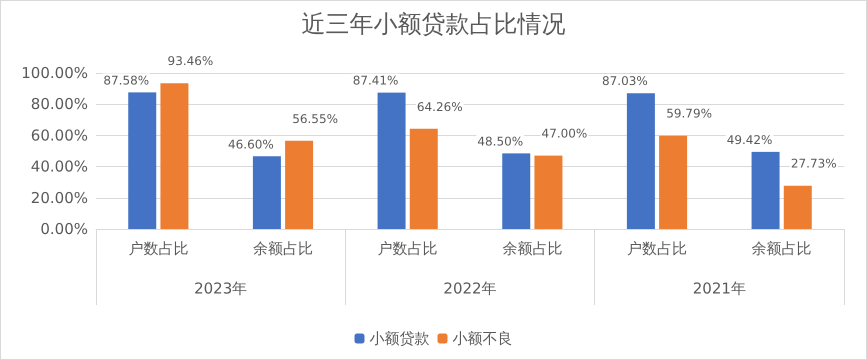  What do you see at coordinates (625, 81) in the screenshot?
I see `data-label: 87.03%` at bounding box center [625, 81].